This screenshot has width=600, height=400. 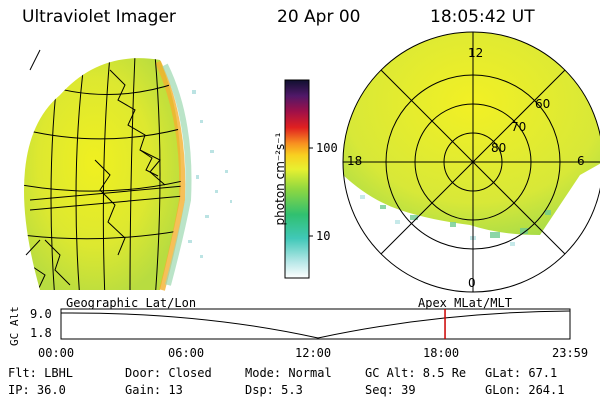 I want to click on timeline-left-label: Geographic Lat/Lon, so click(x=131, y=303).